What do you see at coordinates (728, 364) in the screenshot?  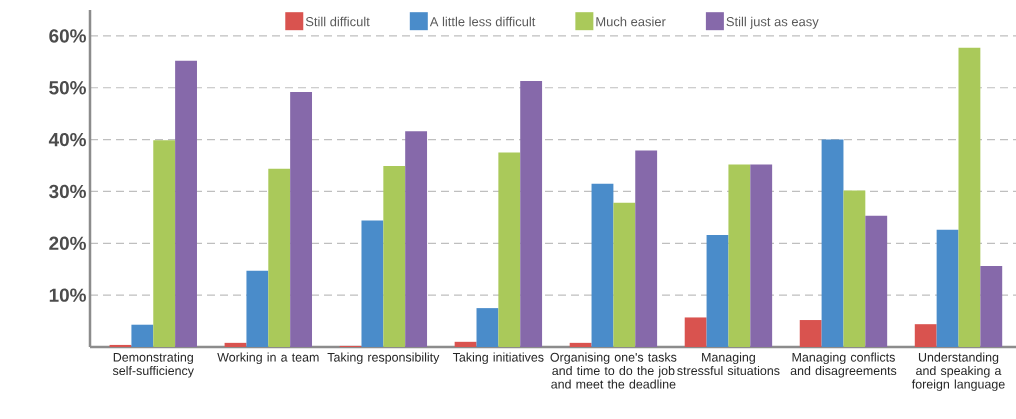 I see `x-tick-label: Managing stressful situations` at bounding box center [728, 364].